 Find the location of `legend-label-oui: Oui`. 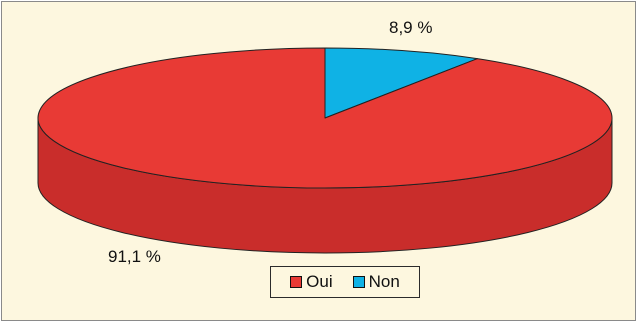

legend-label-oui: Oui is located at coordinates (319, 281).